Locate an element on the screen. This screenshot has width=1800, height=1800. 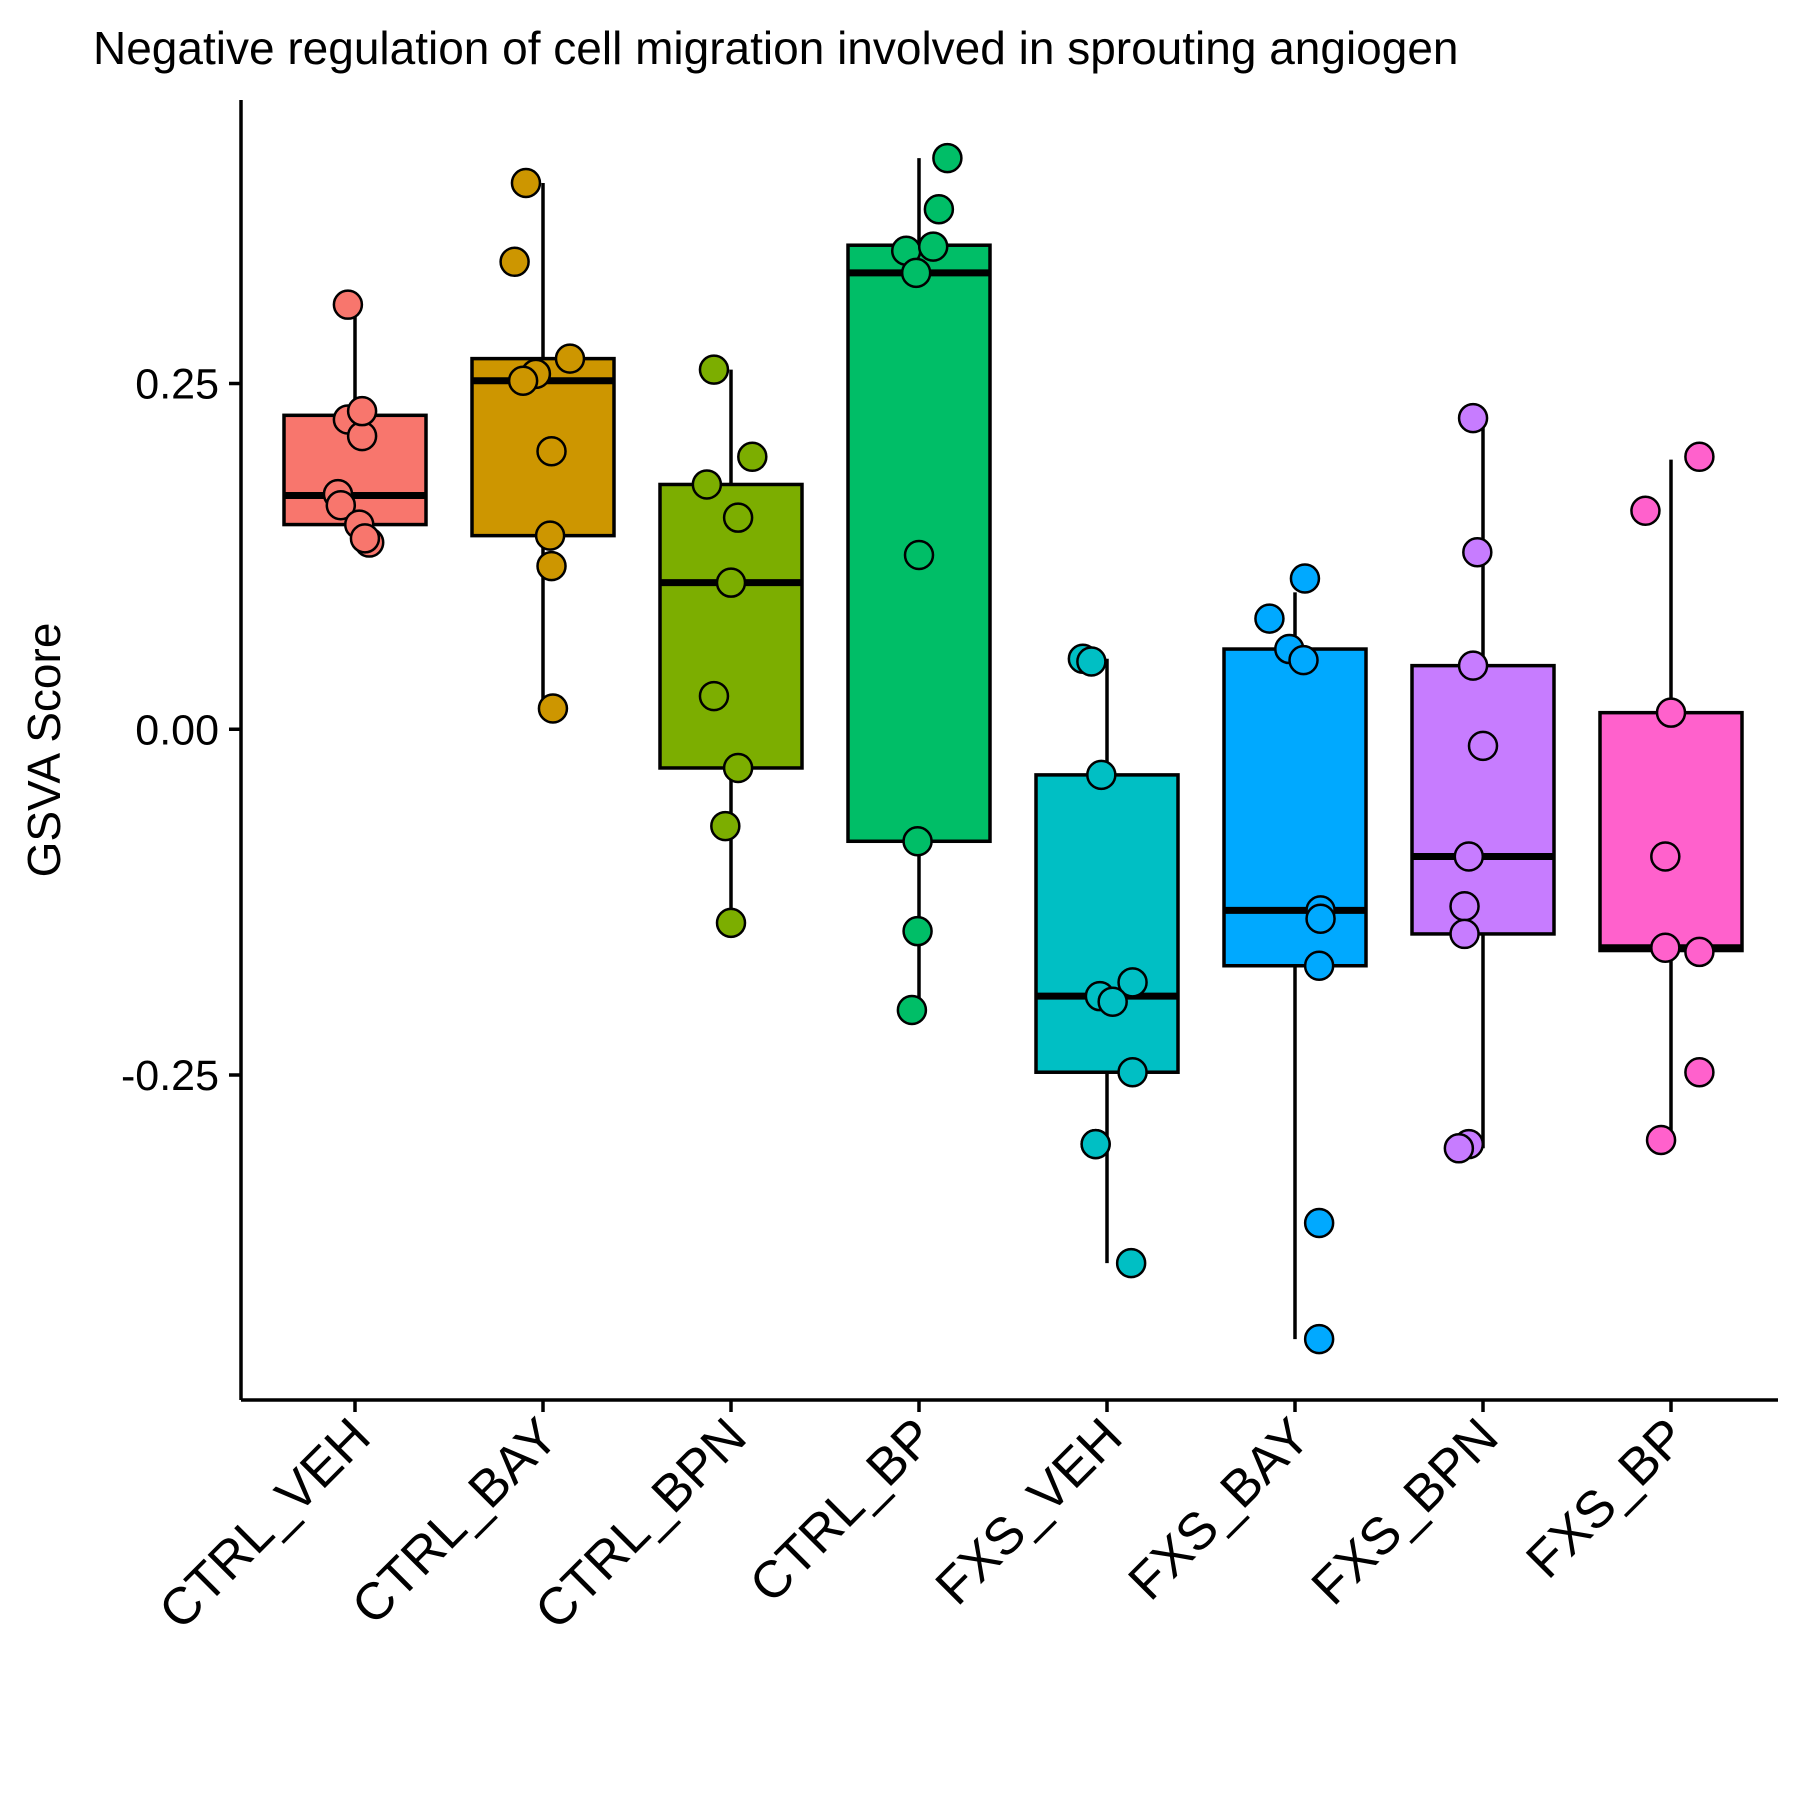
box-ctrl-bpn is located at coordinates (731, 626).